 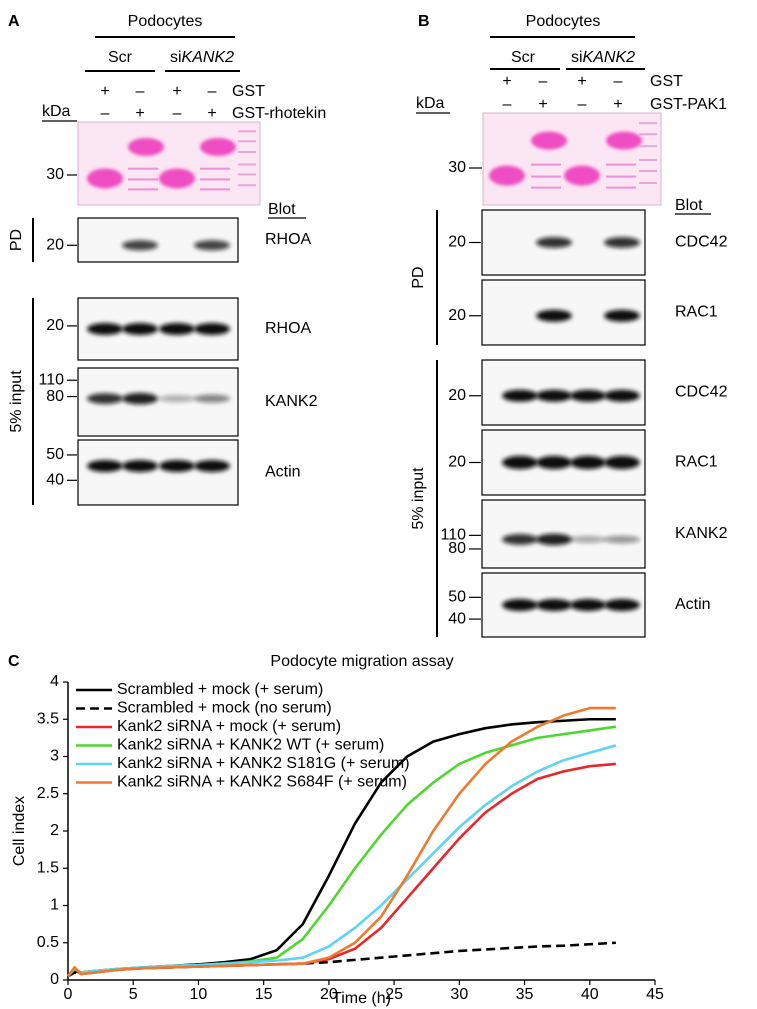 What do you see at coordinates (457, 167) in the screenshot?
I see `mw-marker: 30` at bounding box center [457, 167].